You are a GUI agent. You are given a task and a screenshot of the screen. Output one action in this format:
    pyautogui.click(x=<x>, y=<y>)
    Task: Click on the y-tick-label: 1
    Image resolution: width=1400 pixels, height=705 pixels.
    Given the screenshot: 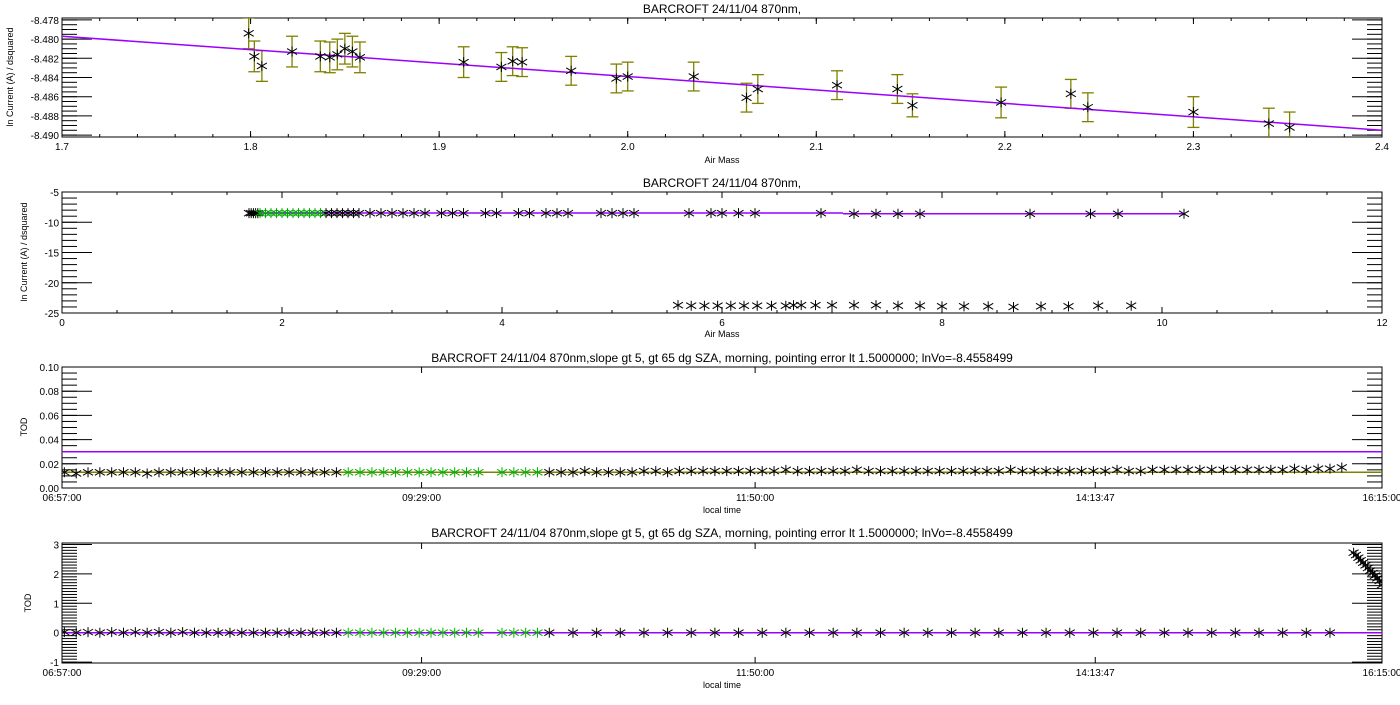 What is the action you would take?
    pyautogui.click(x=56, y=604)
    